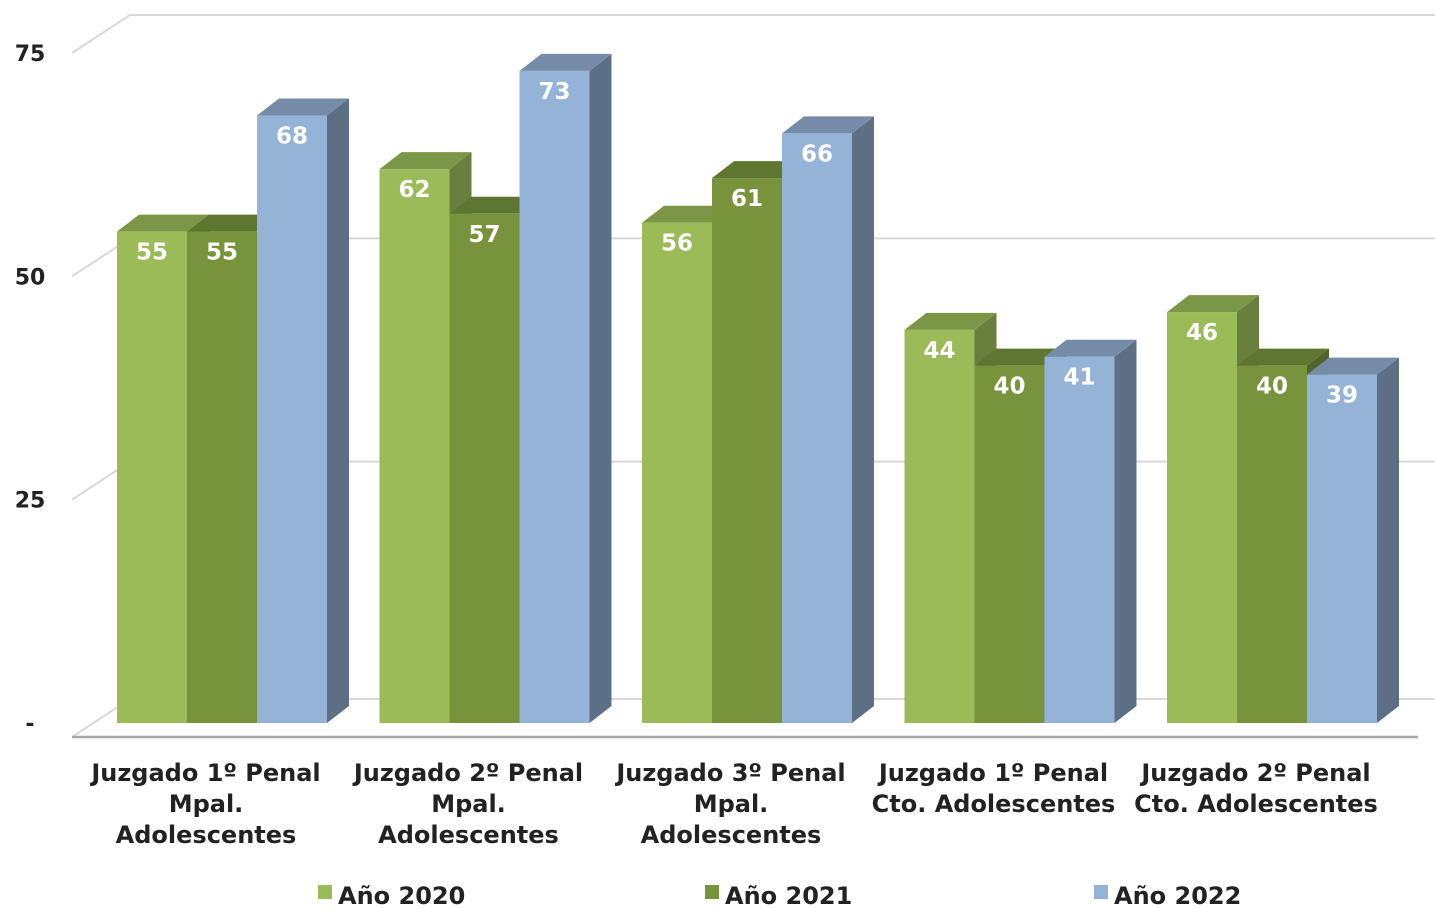  What do you see at coordinates (1079, 378) in the screenshot?
I see `data-label: 41` at bounding box center [1079, 378].